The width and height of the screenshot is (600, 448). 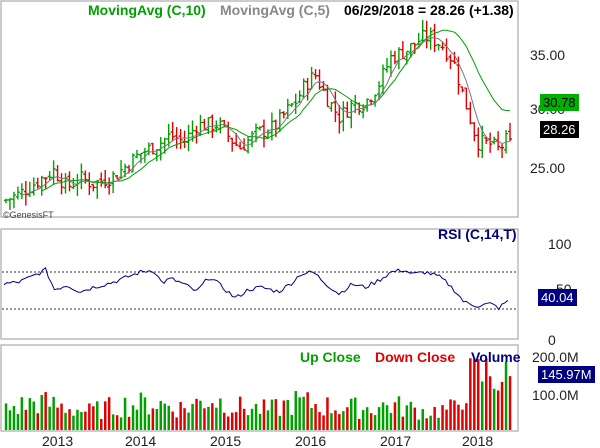 I want to click on price-tick-35: 35.00, so click(x=547, y=55).